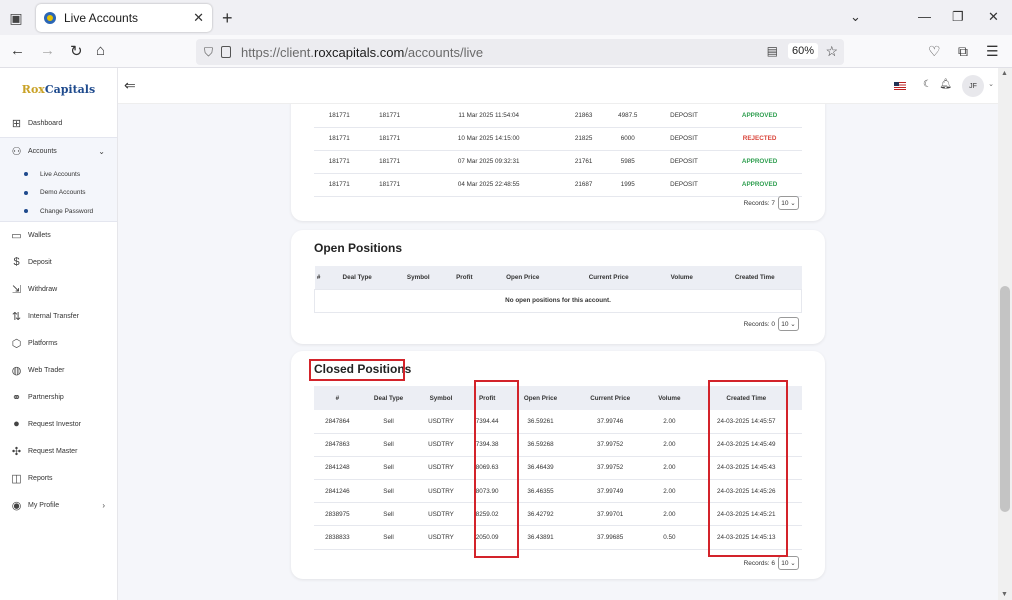 The width and height of the screenshot is (1012, 600). What do you see at coordinates (358, 248) in the screenshot?
I see `open-positions-title: Open Positions` at bounding box center [358, 248].